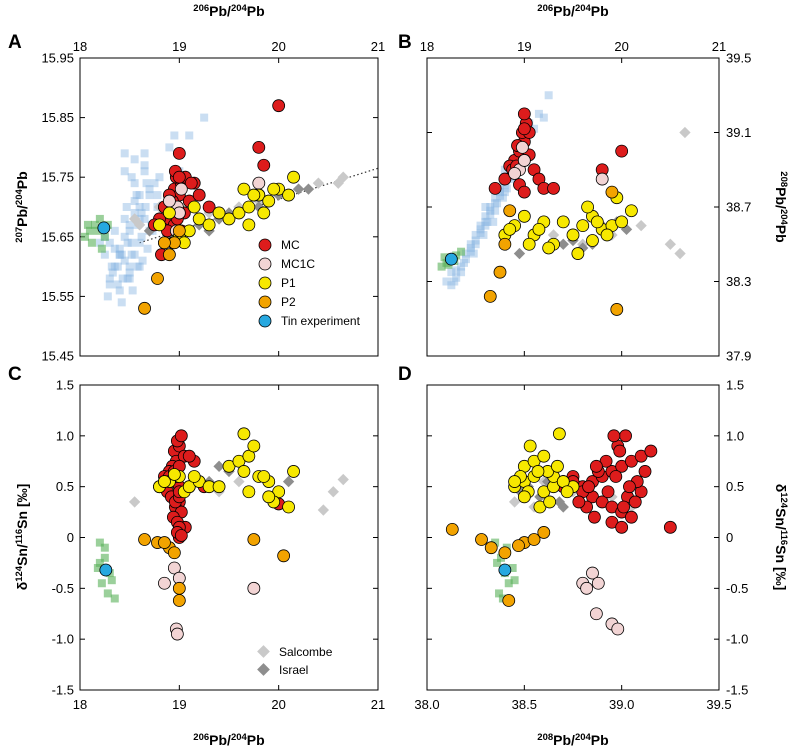 The height and width of the screenshot is (753, 796). I want to click on panel-c-ytick-label: 1.0, so click(65, 435).